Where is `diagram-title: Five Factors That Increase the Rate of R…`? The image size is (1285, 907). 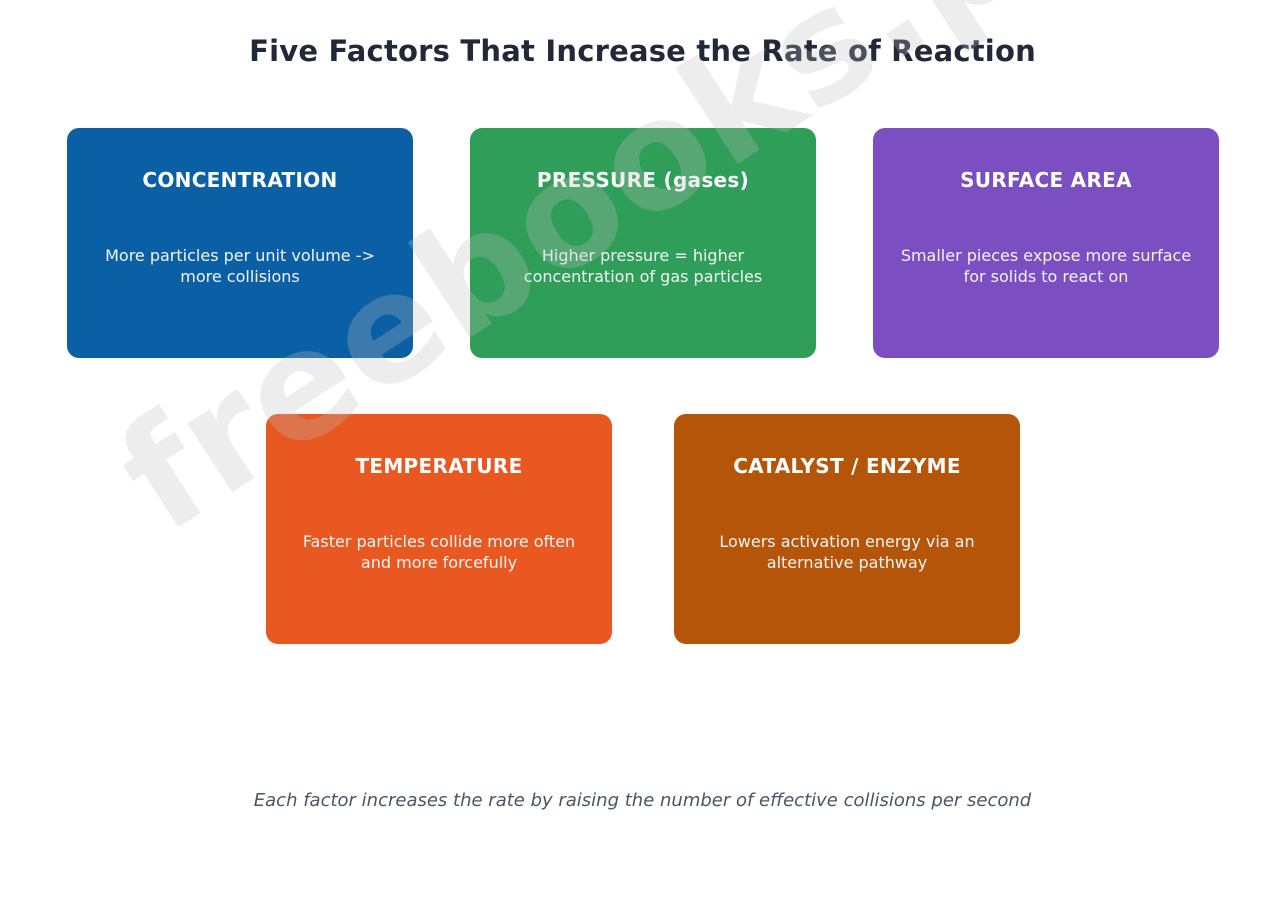 diagram-title: Five Factors That Increase the Rate of R… is located at coordinates (642, 51).